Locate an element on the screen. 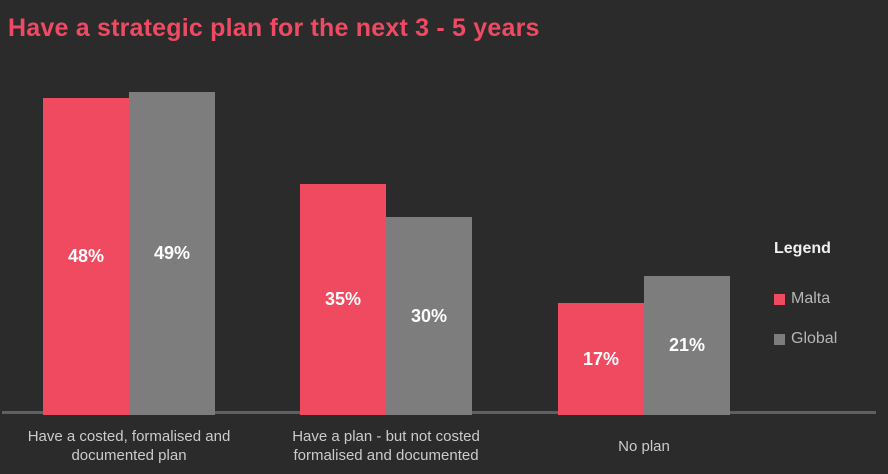  bar-malta-0: 48% is located at coordinates (86, 256).